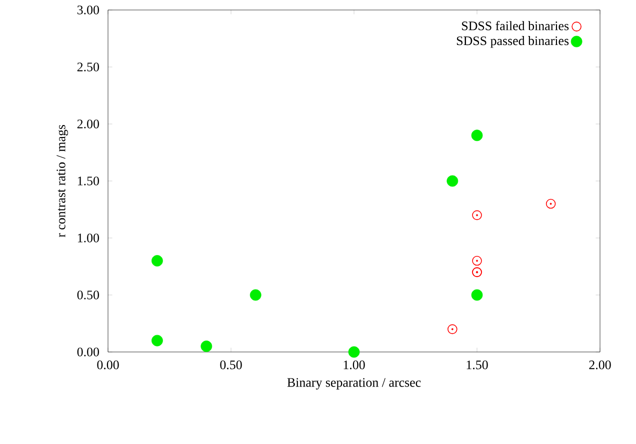  What do you see at coordinates (62, 181) in the screenshot?
I see `y-axis-title: r contrast ratio / mags` at bounding box center [62, 181].